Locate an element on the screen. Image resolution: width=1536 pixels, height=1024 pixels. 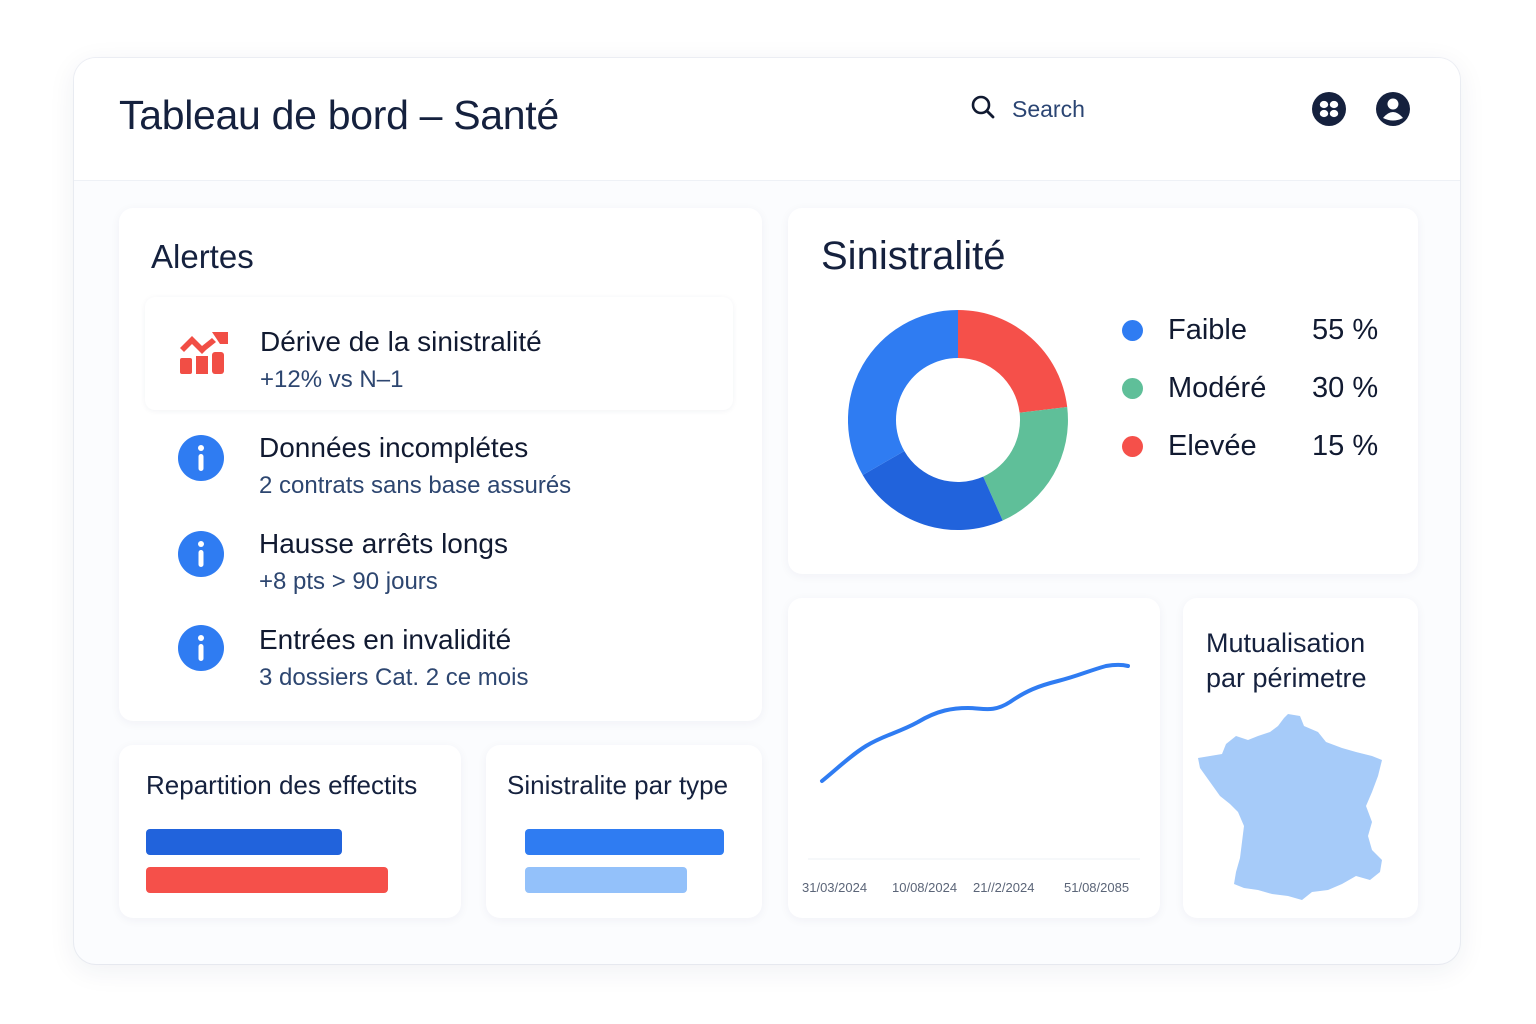
legend-item-elevee: Elevée 15 % is located at coordinates (1250, 446).